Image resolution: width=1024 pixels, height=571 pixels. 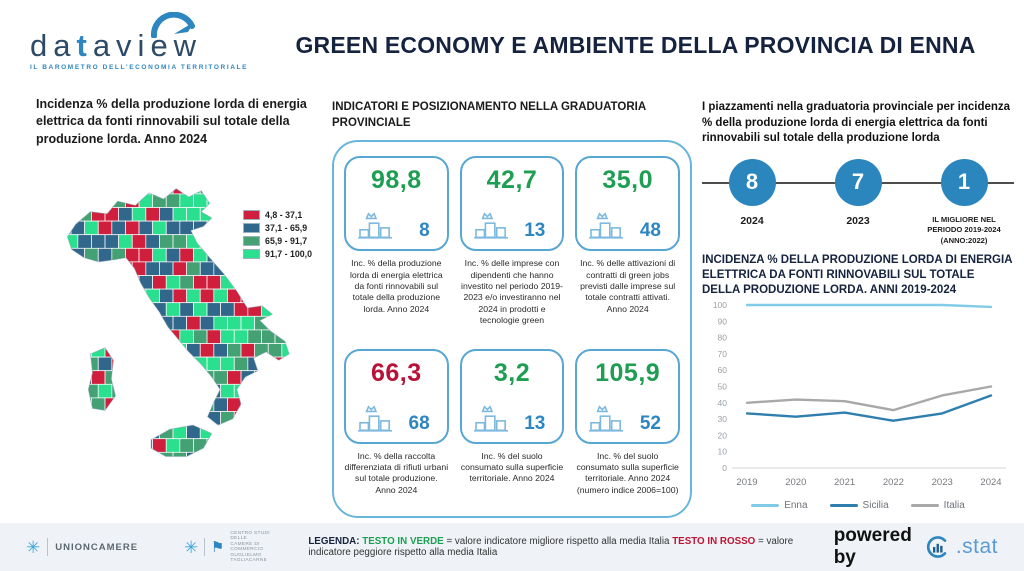 I want to click on italy-map-svg, so click(x=178, y=322).